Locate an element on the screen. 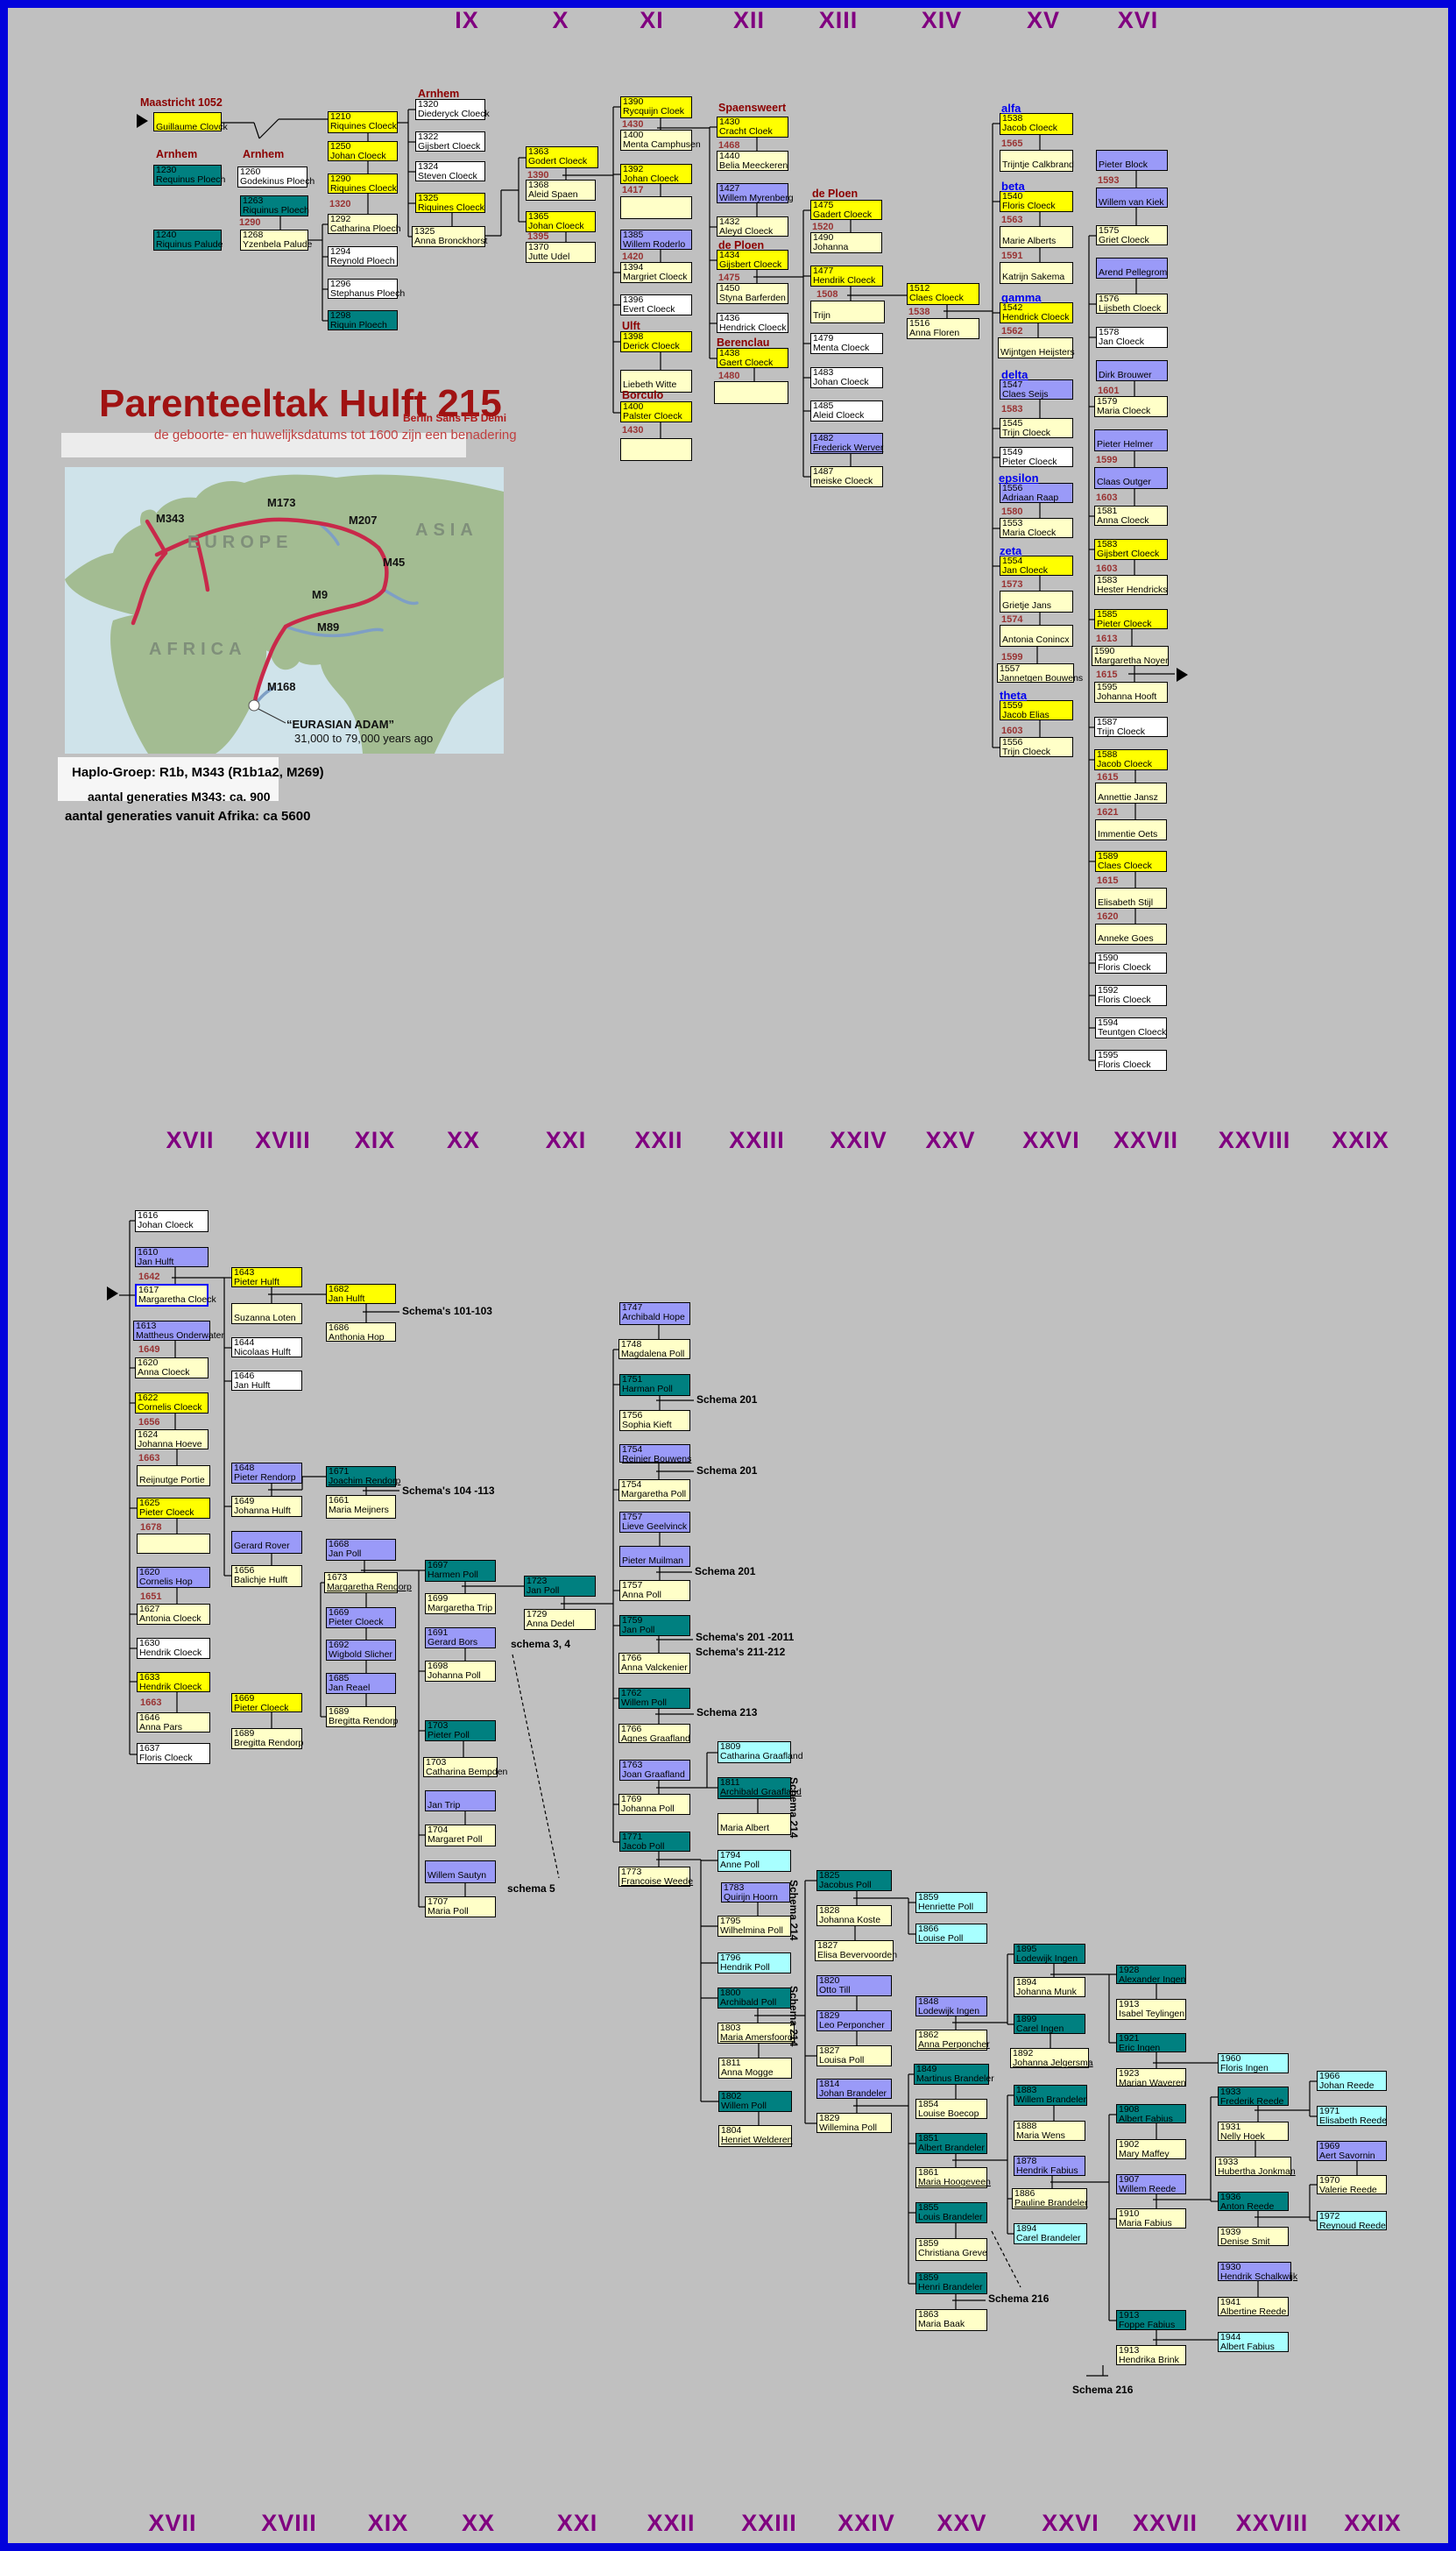 The image size is (1456, 2551). person-box is located at coordinates (656, 449).